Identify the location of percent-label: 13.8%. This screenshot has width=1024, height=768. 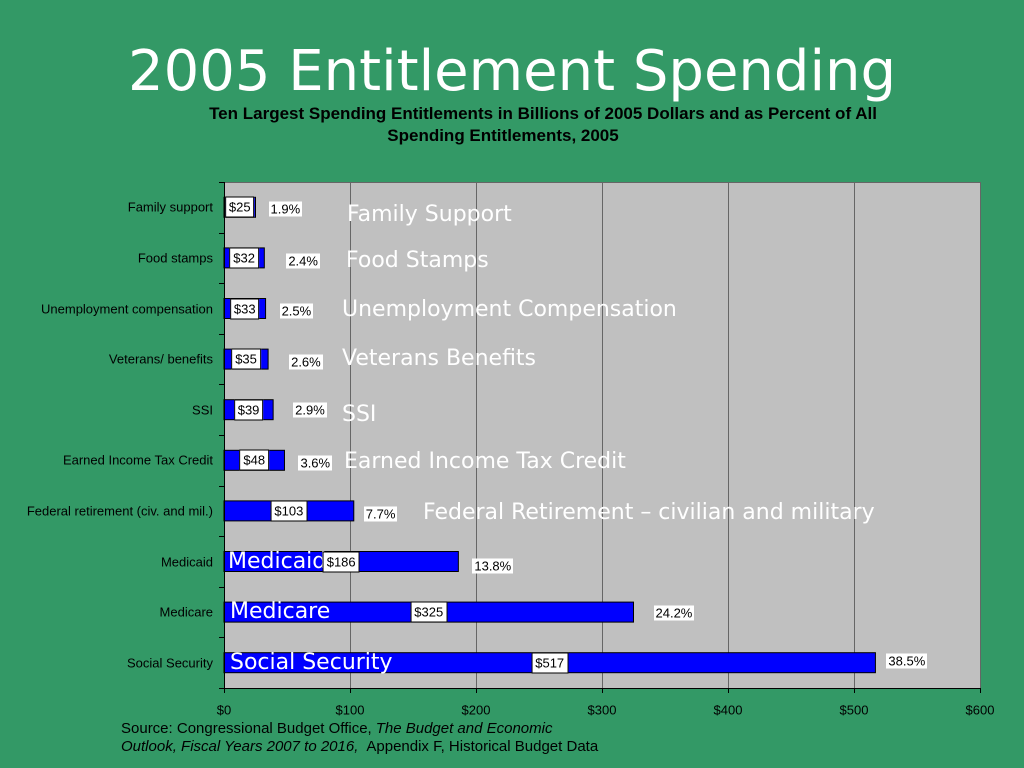
(493, 565).